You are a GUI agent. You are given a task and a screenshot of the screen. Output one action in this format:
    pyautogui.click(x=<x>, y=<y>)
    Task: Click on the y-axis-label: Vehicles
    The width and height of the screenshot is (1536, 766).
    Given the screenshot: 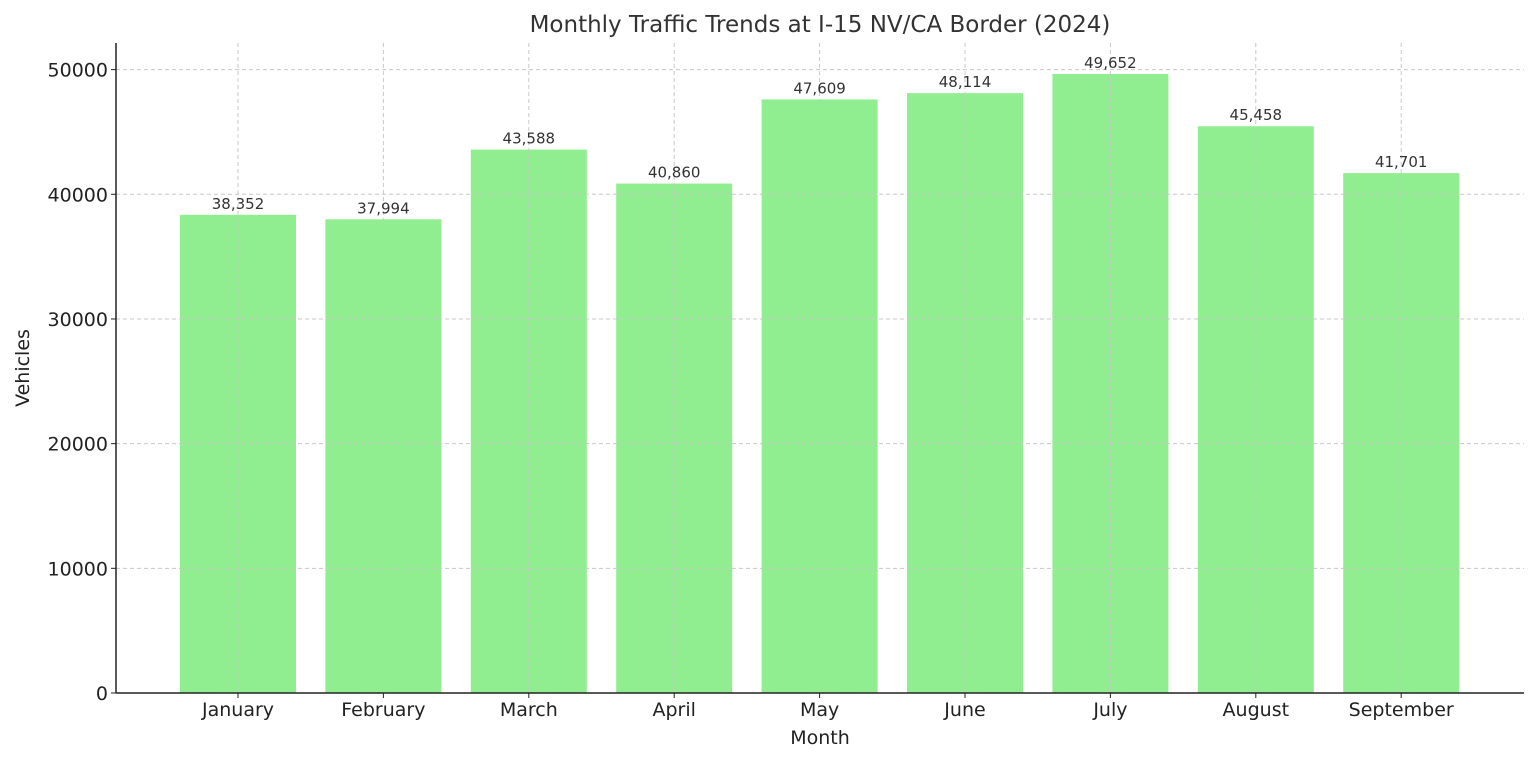 What is the action you would take?
    pyautogui.click(x=23, y=368)
    